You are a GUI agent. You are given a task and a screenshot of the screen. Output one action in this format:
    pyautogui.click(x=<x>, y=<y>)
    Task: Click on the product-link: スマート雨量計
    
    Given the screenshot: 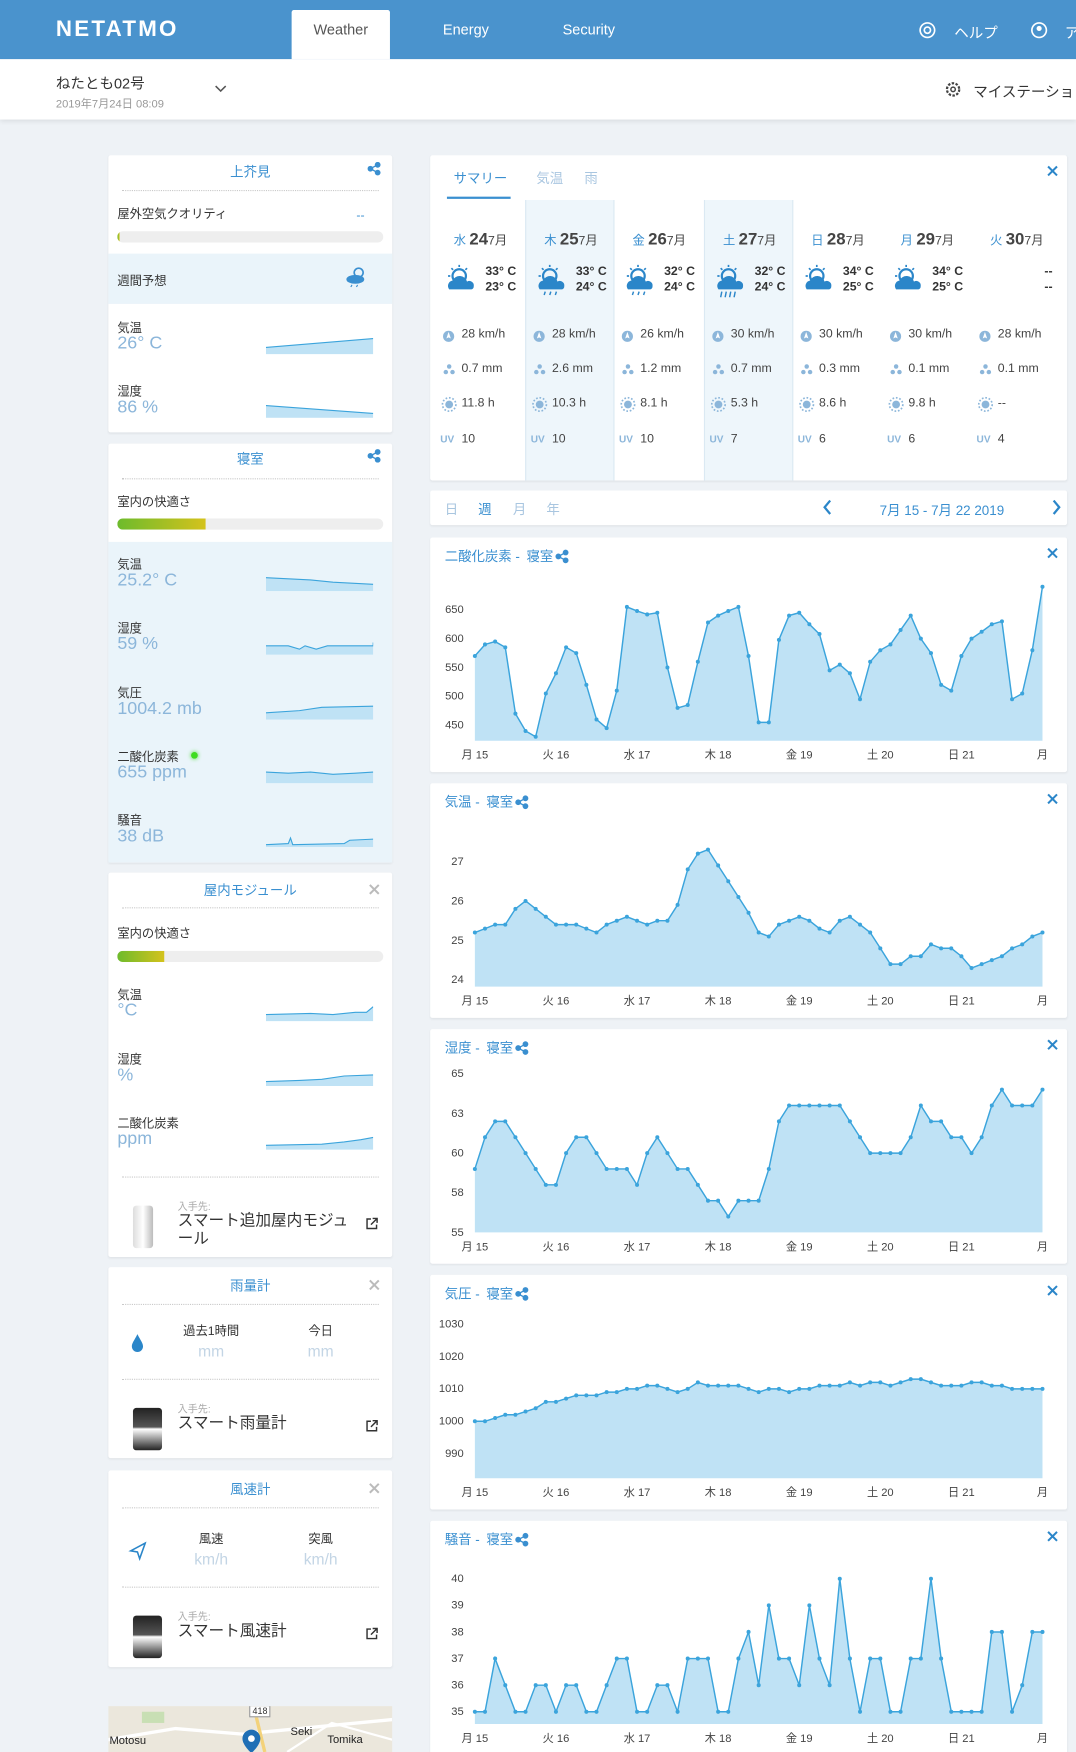 What is the action you would take?
    pyautogui.click(x=232, y=1422)
    